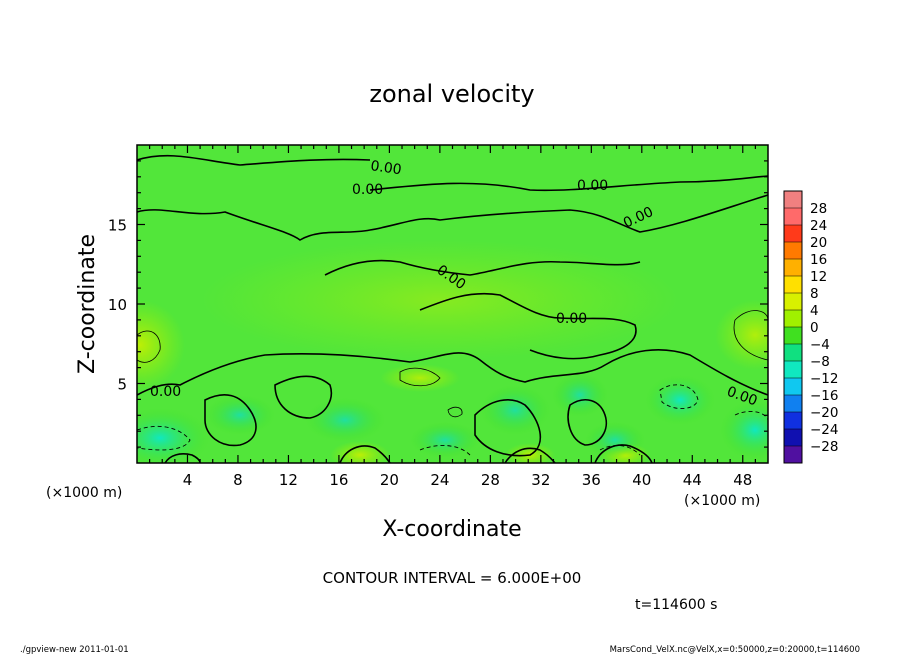 The image size is (904, 654). I want to click on x-tick-label: 32, so click(540, 480).